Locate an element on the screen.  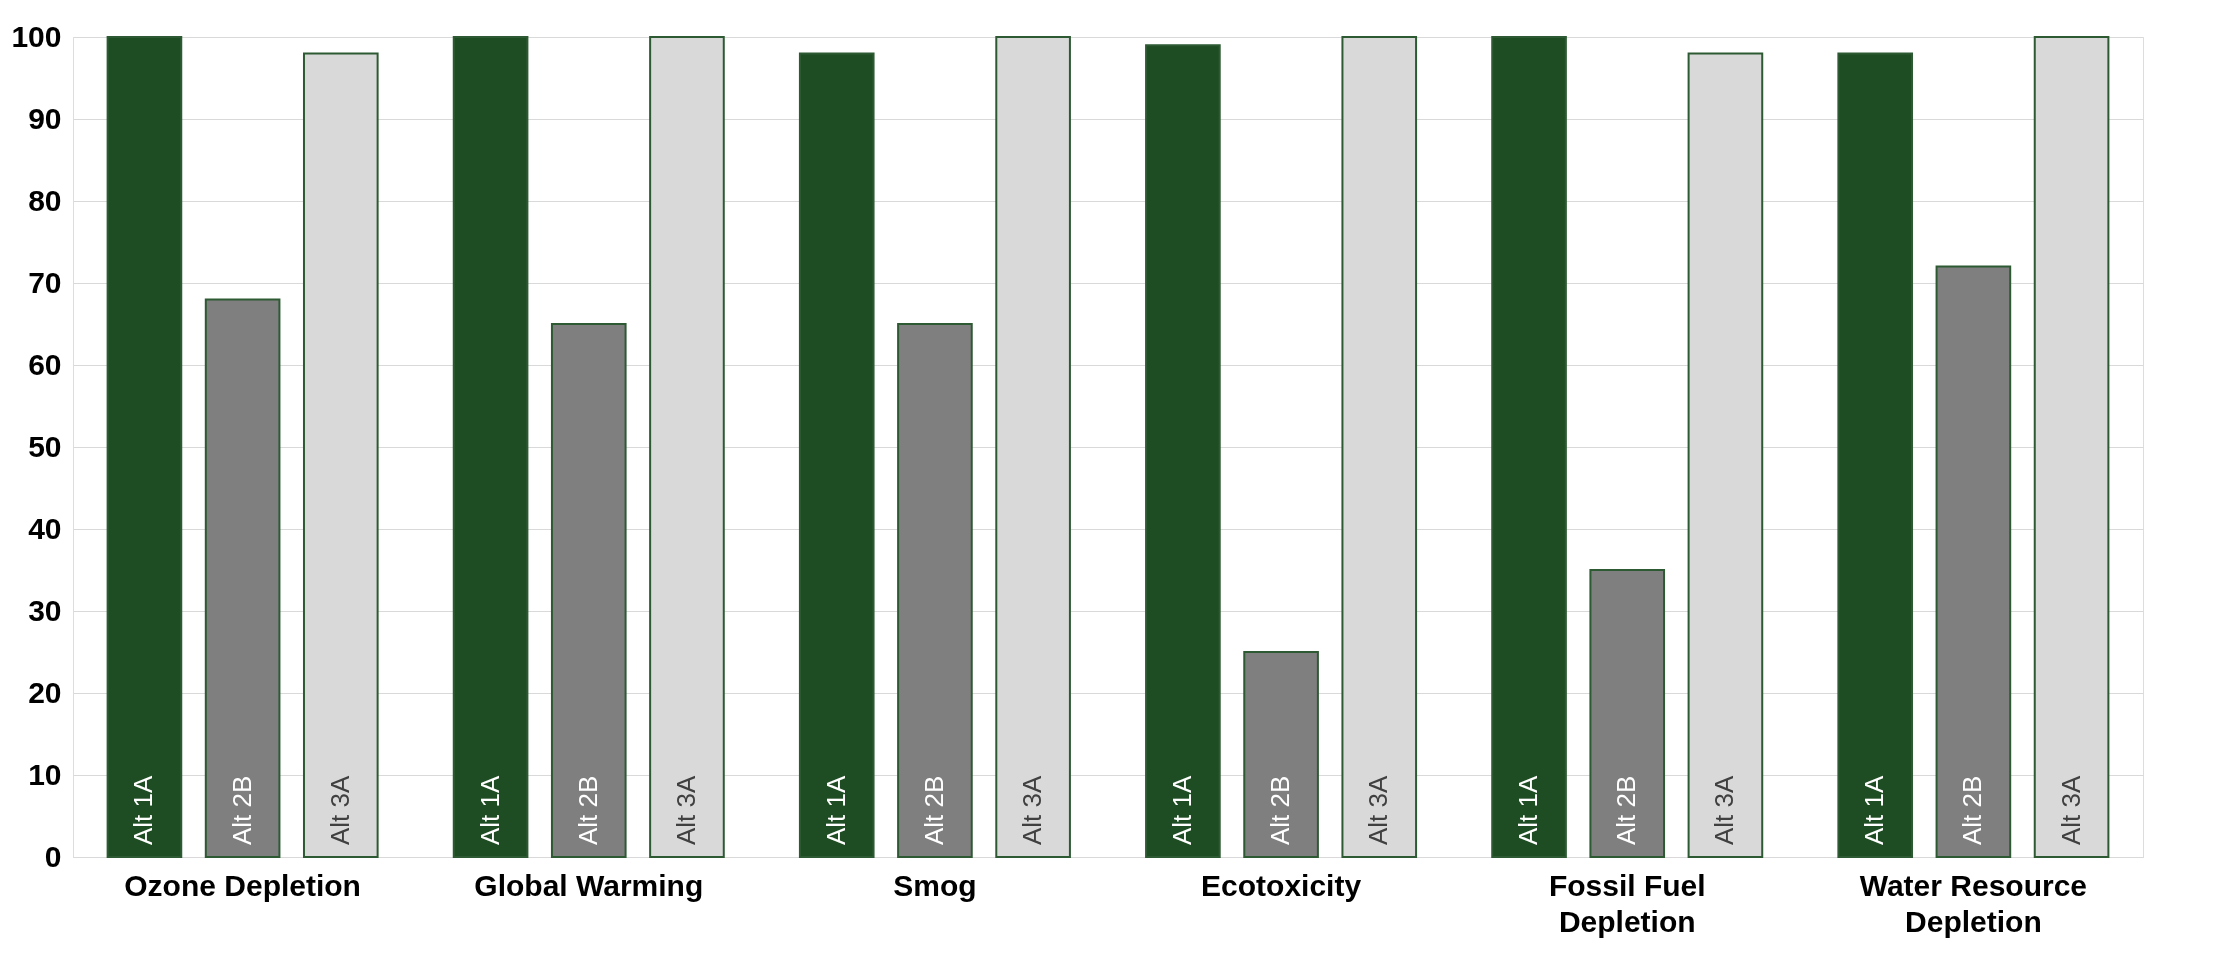
y-tick-label: 70 is located at coordinates (45, 282).